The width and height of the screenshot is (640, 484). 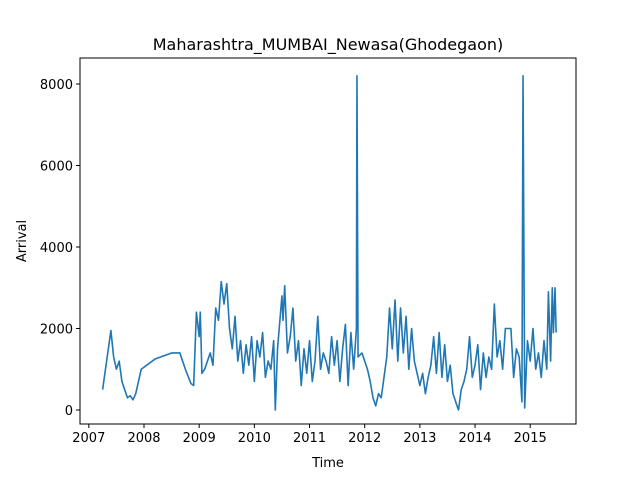 What do you see at coordinates (327, 463) in the screenshot?
I see `x-axis-label: Time` at bounding box center [327, 463].